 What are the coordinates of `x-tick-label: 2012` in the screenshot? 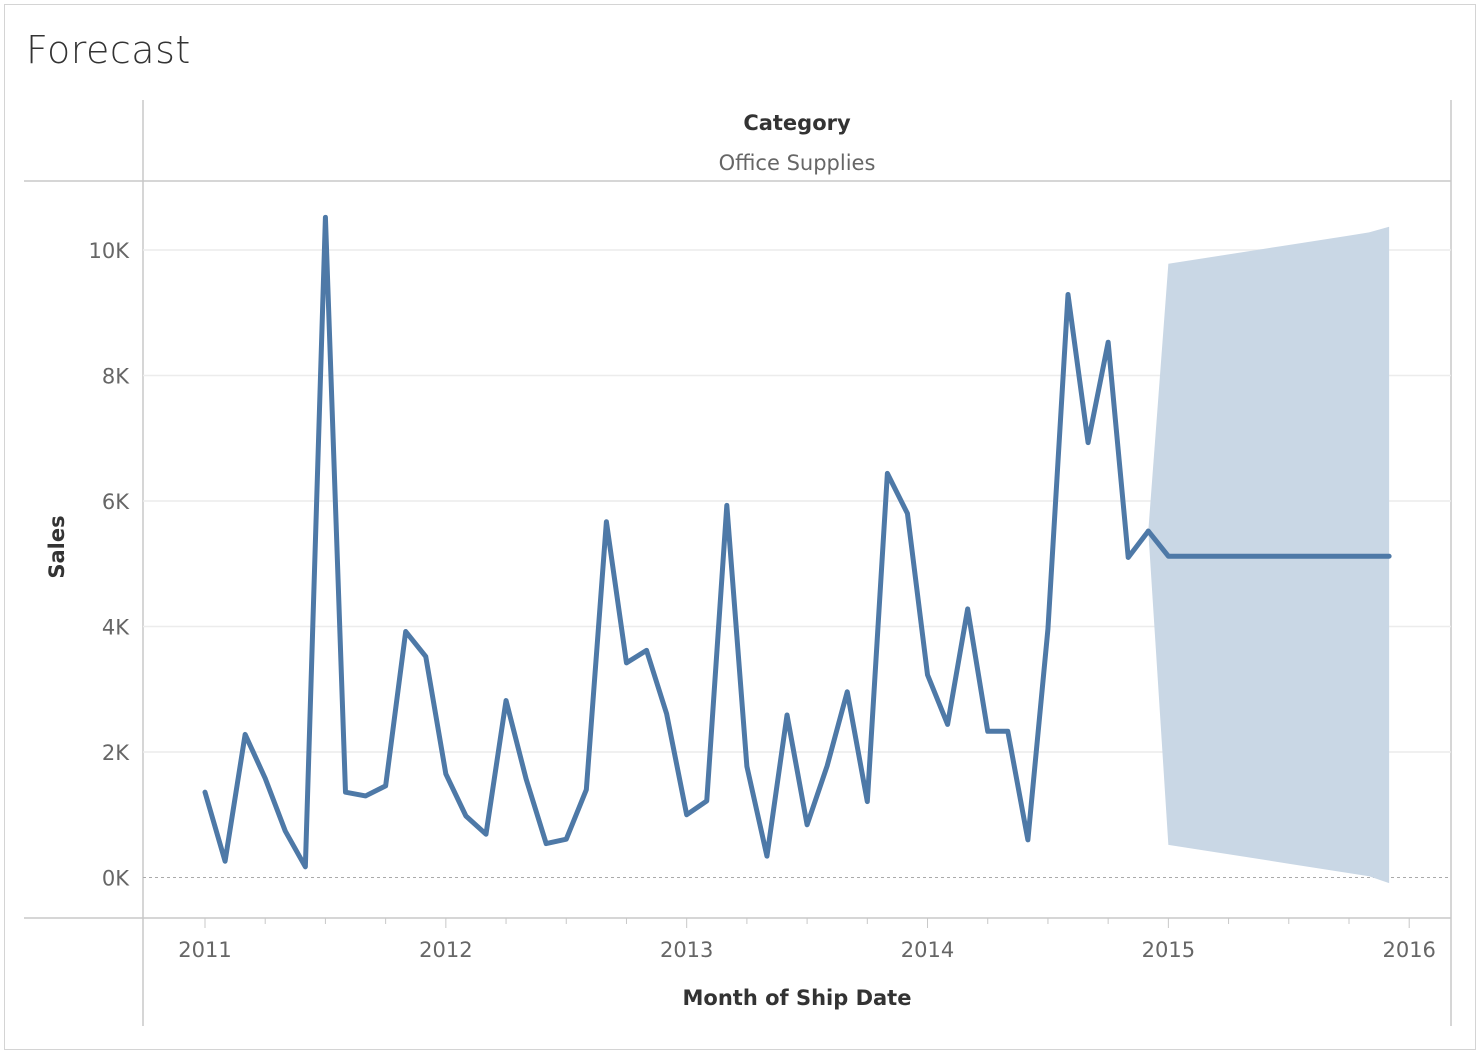 It's located at (445, 950).